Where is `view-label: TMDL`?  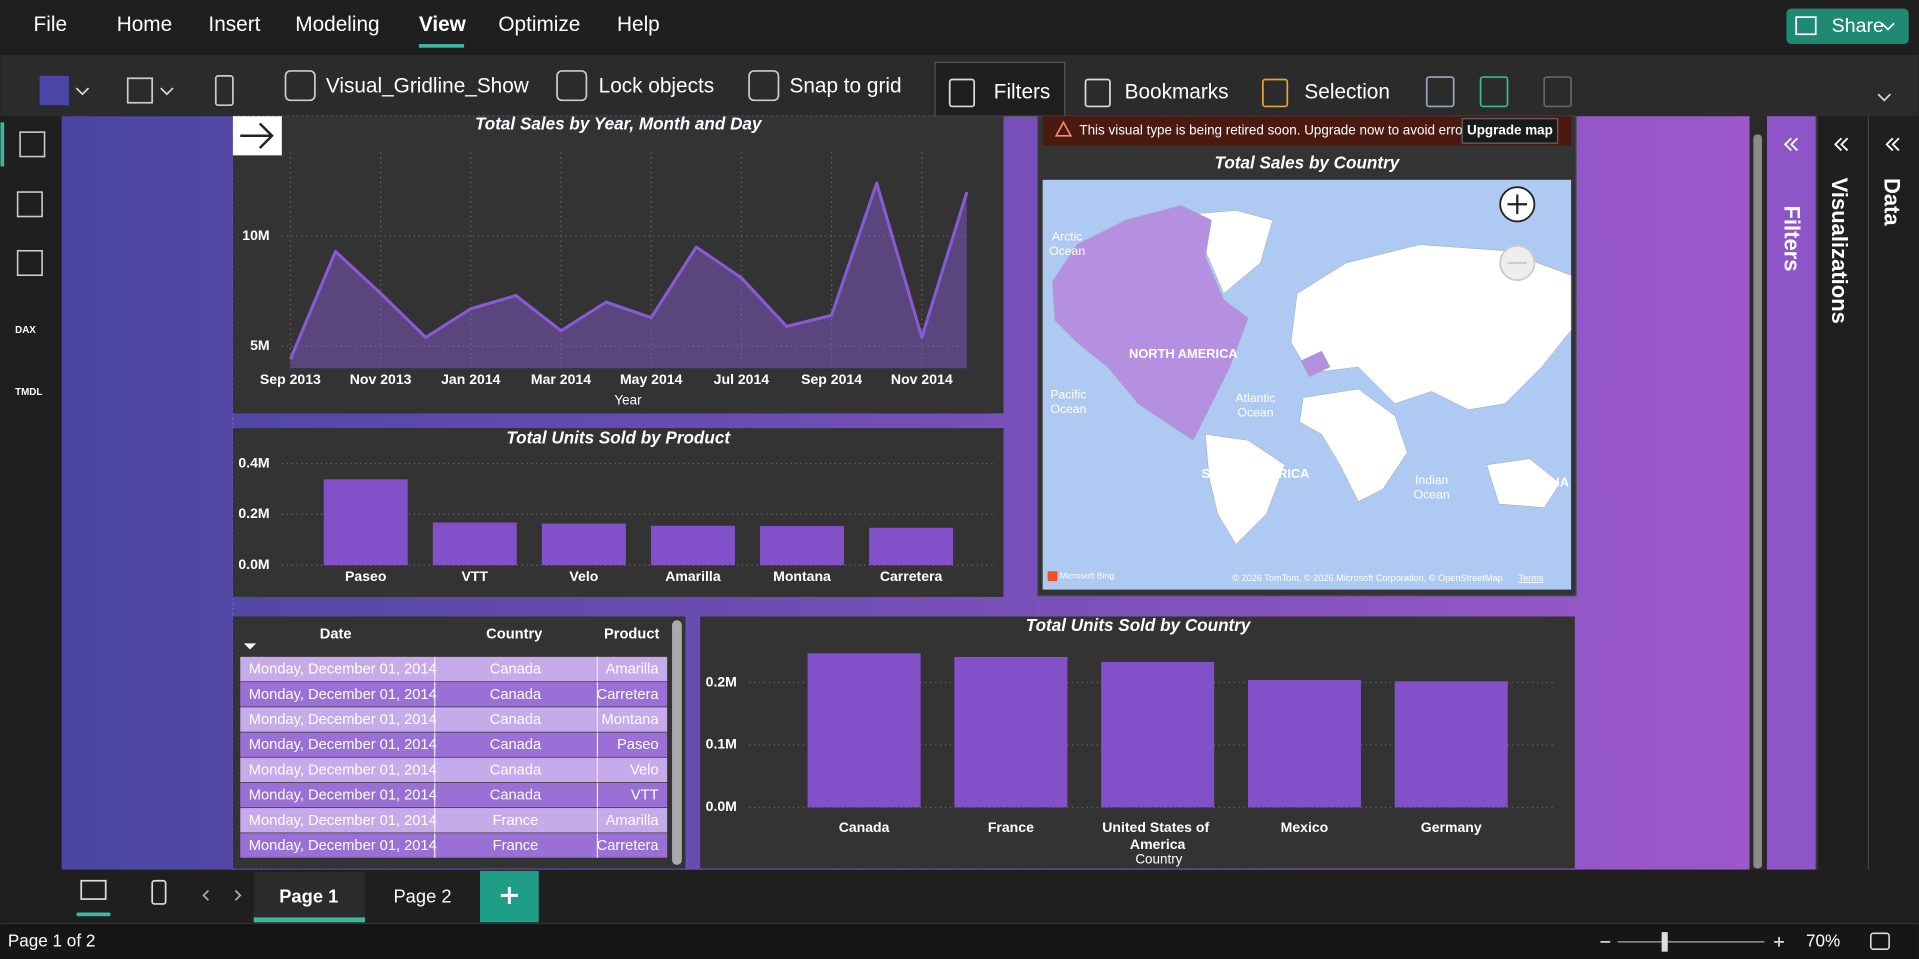
view-label: TMDL is located at coordinates (28, 392).